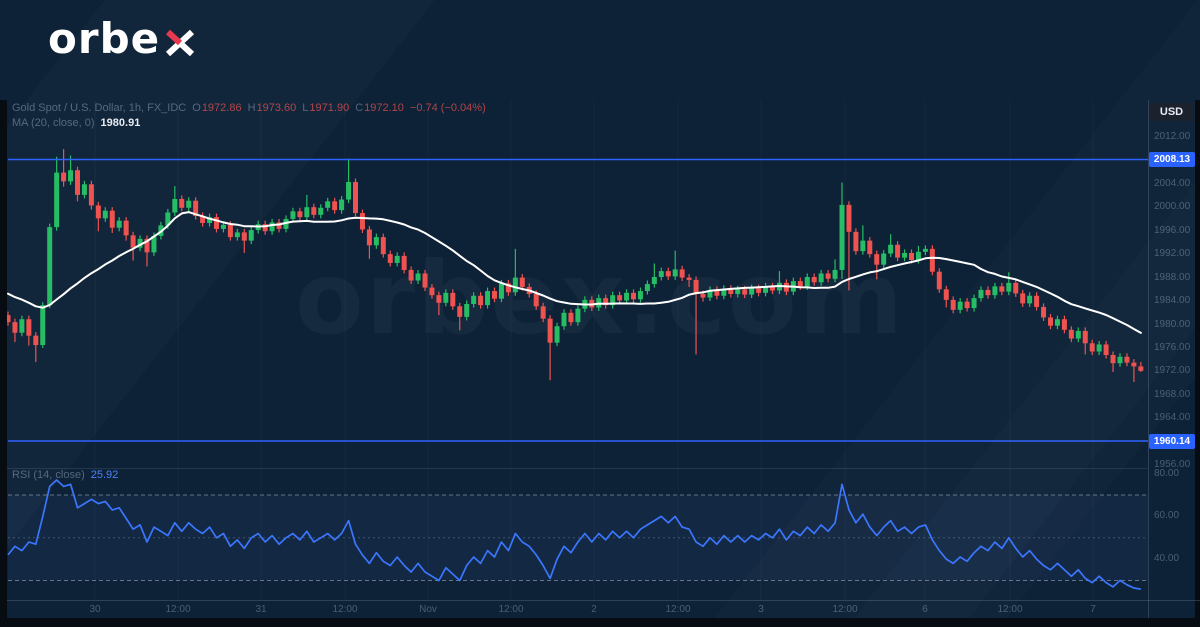  I want to click on price-level-tag: 2008.13, so click(1172, 159).